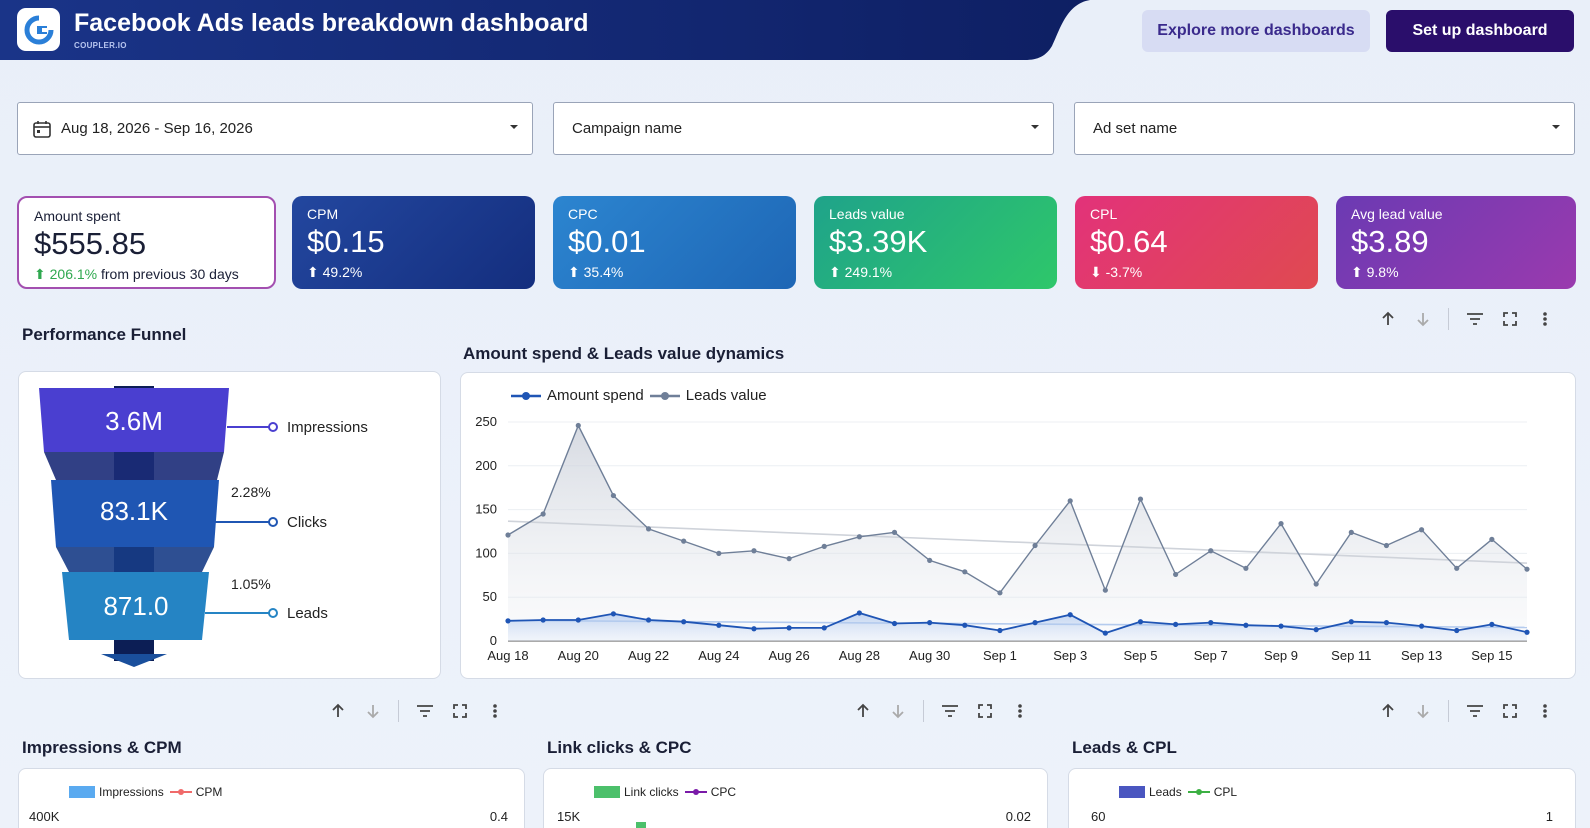 The image size is (1590, 828). I want to click on kpi-label: Amount spent, so click(77, 216).